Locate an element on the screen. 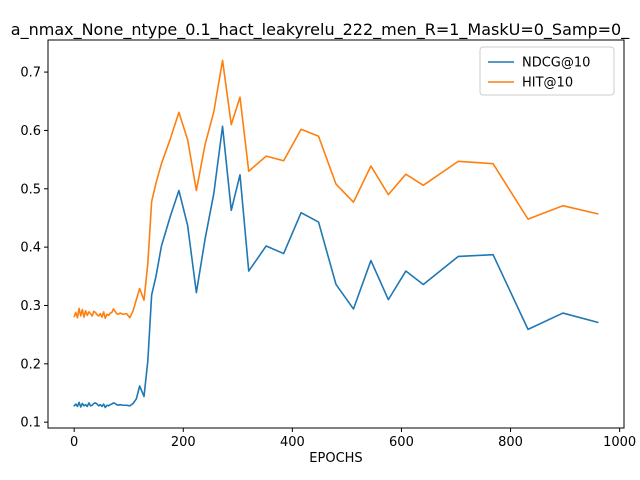  y-tick-label: 0.3 is located at coordinates (30, 306).